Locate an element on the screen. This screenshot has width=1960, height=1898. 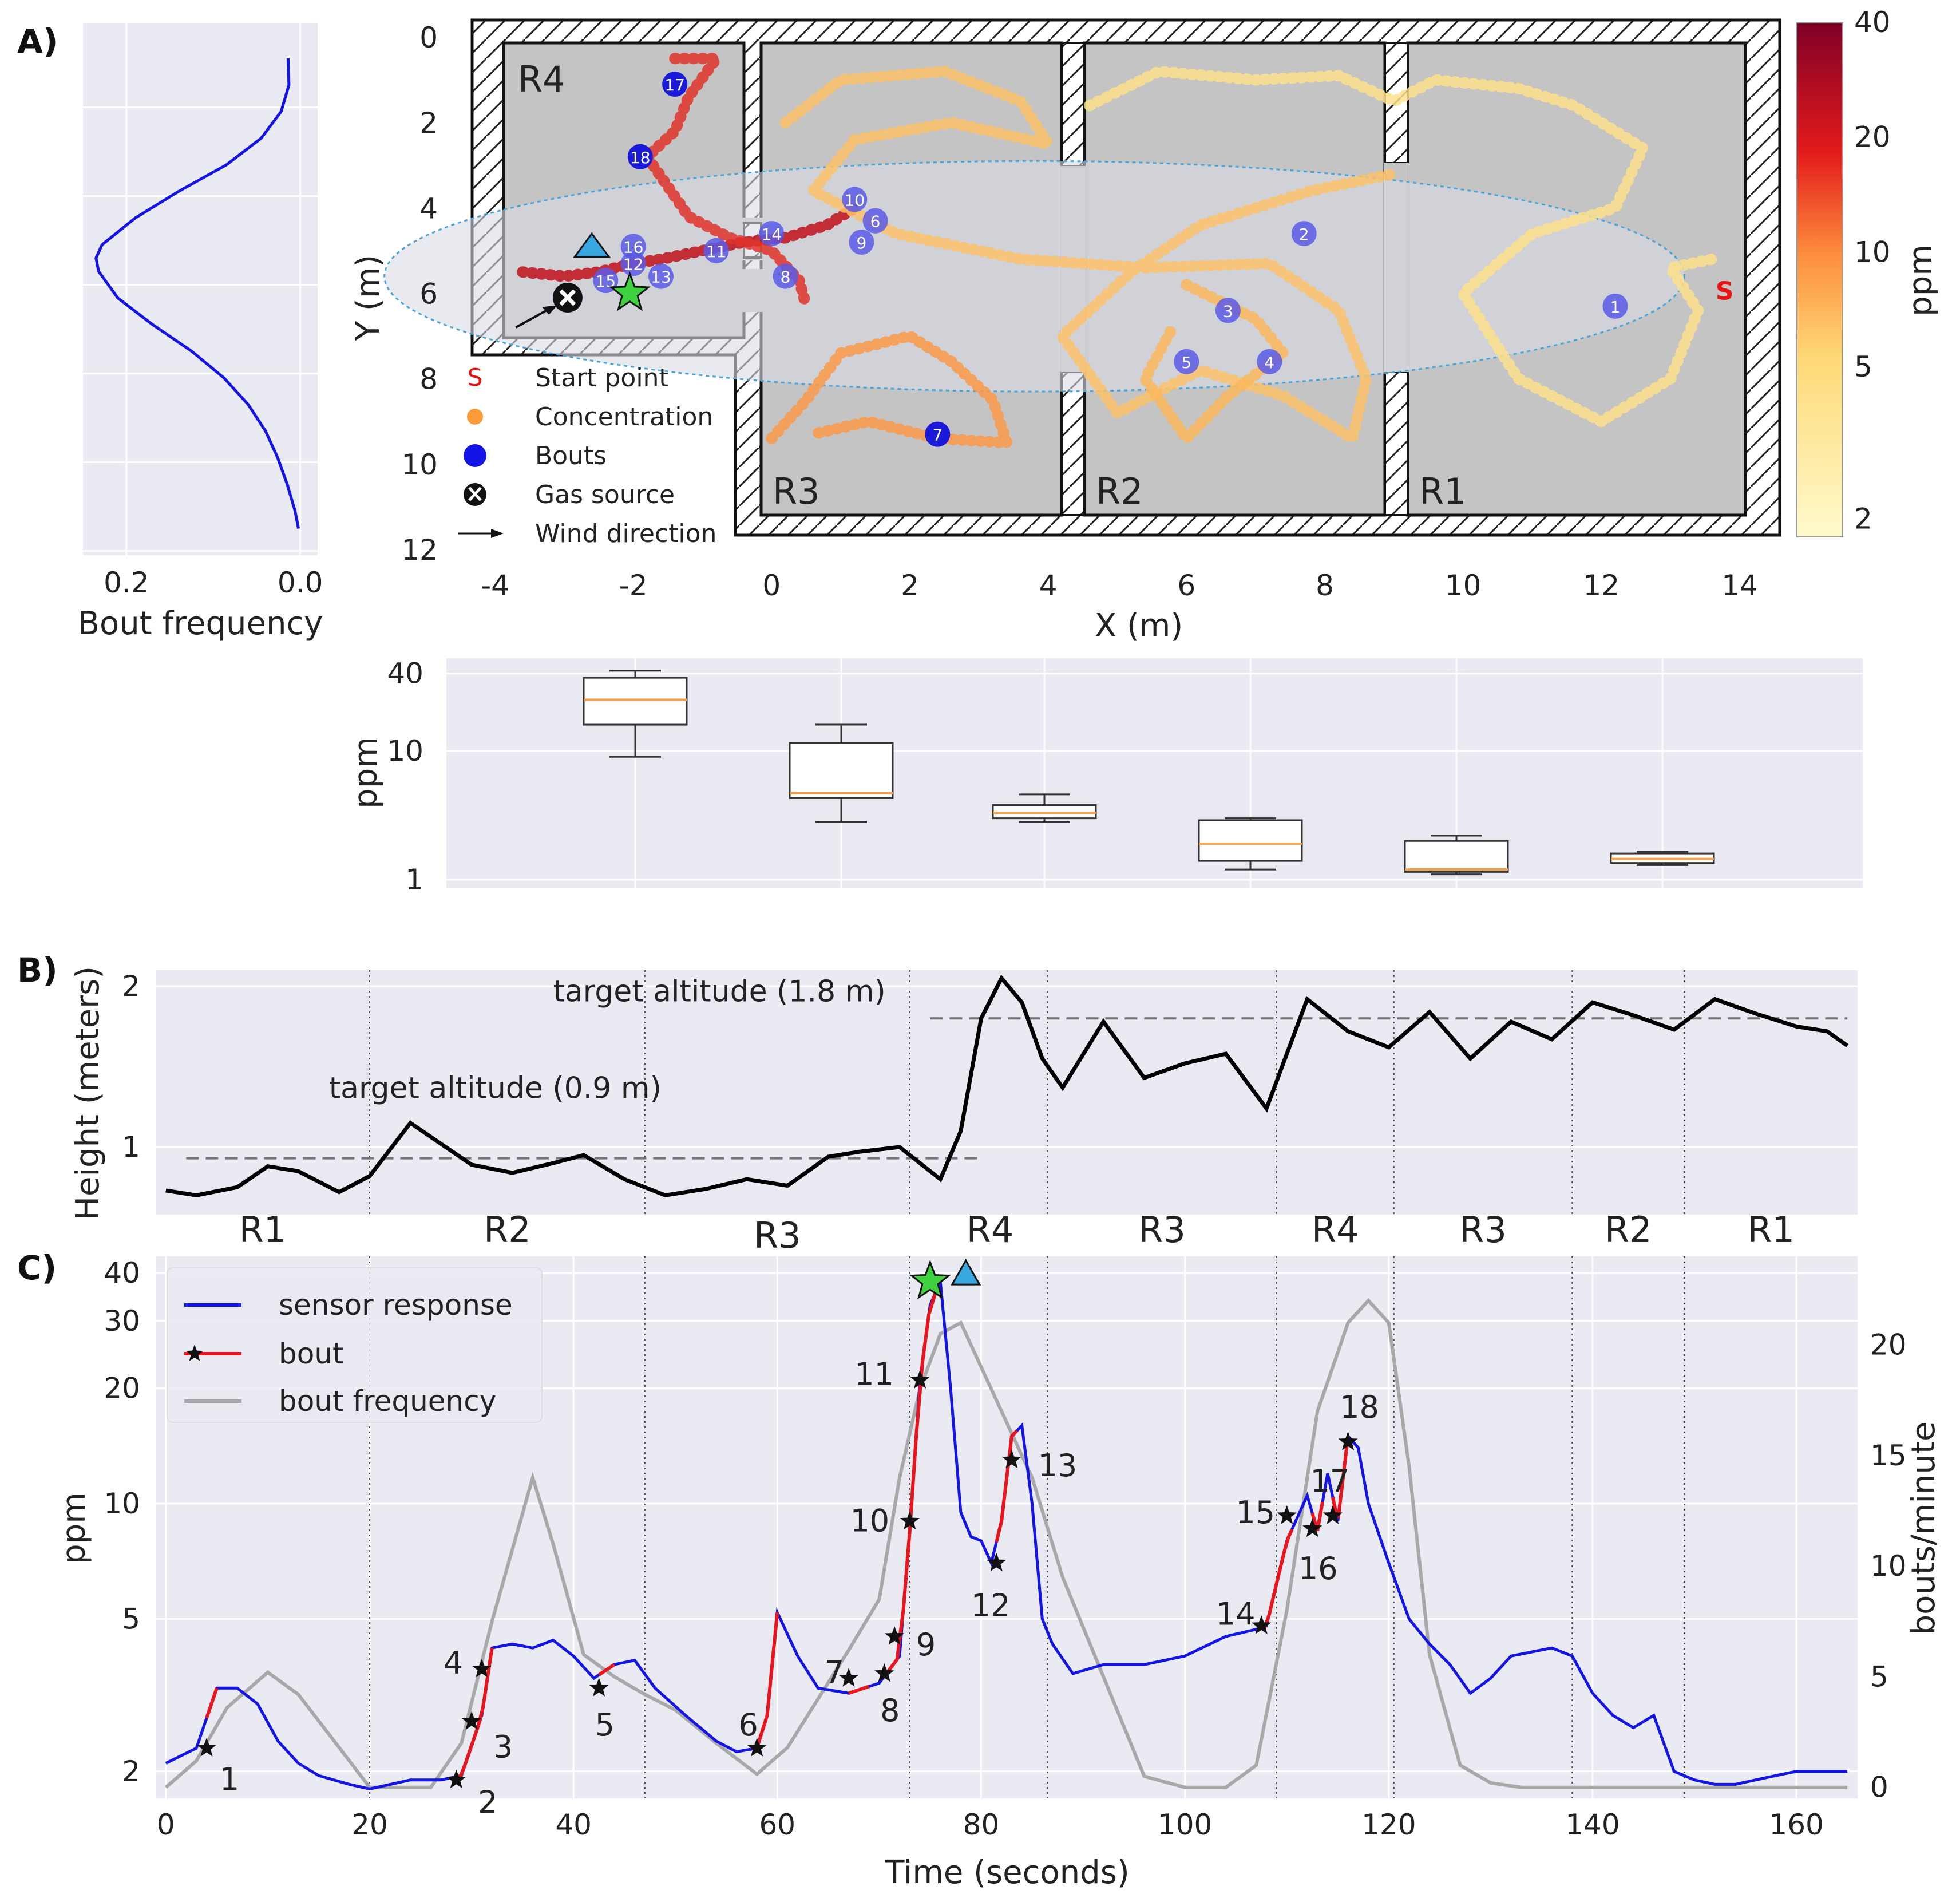
legend-concentration-icon is located at coordinates (475, 417).